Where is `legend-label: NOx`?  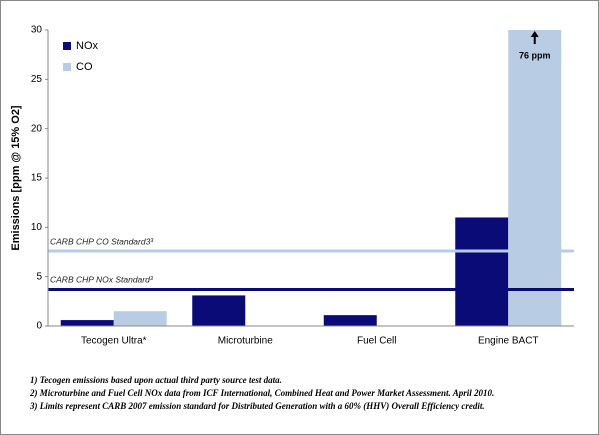 legend-label: NOx is located at coordinates (87, 46).